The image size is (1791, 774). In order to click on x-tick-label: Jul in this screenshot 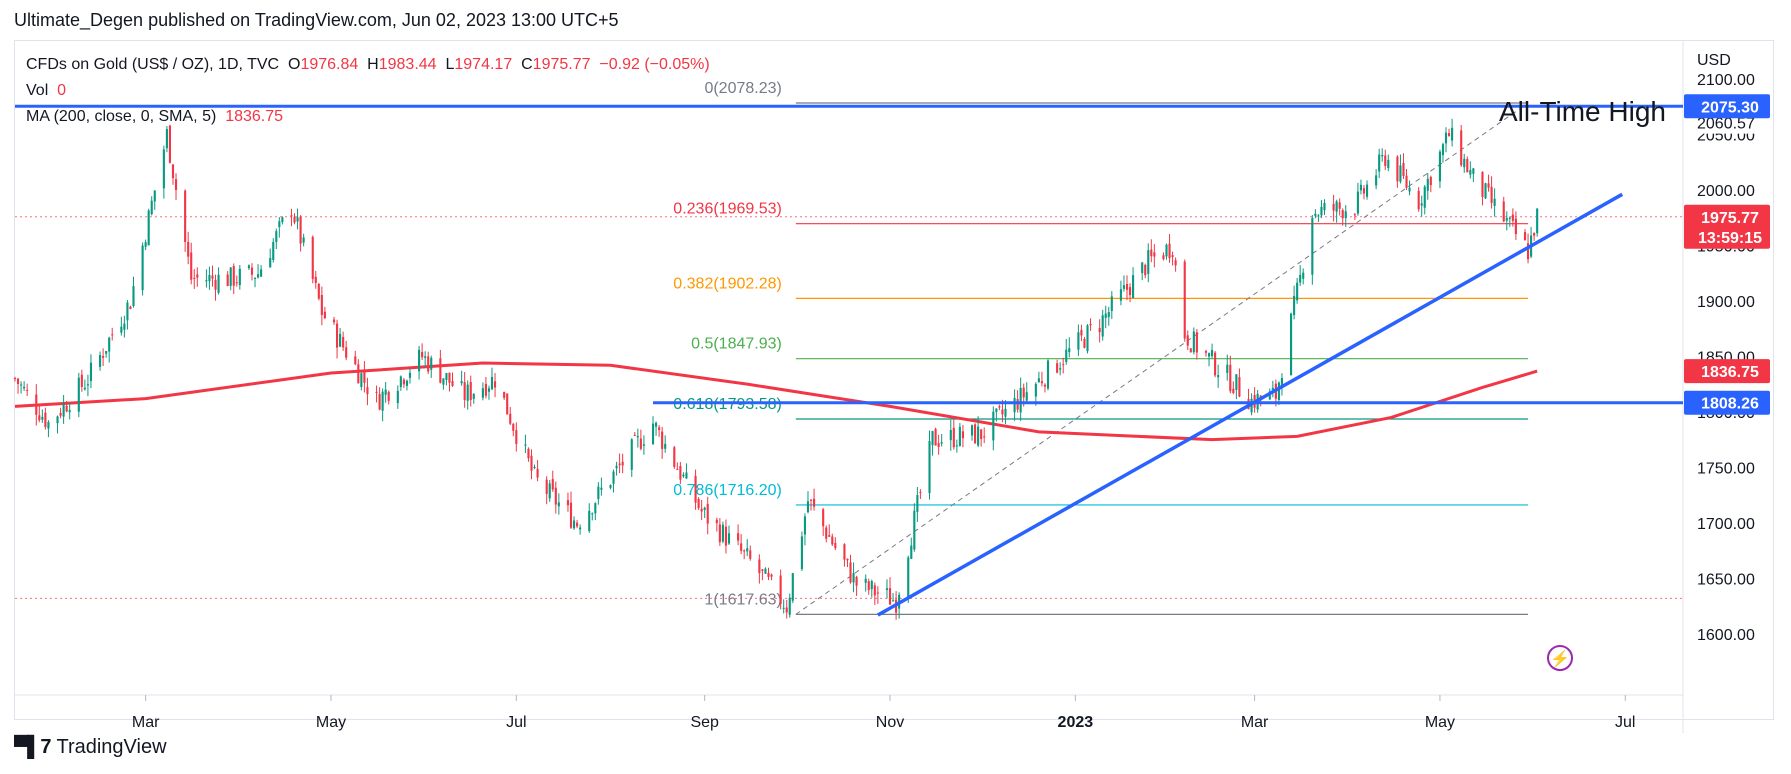, I will do `click(1625, 722)`.